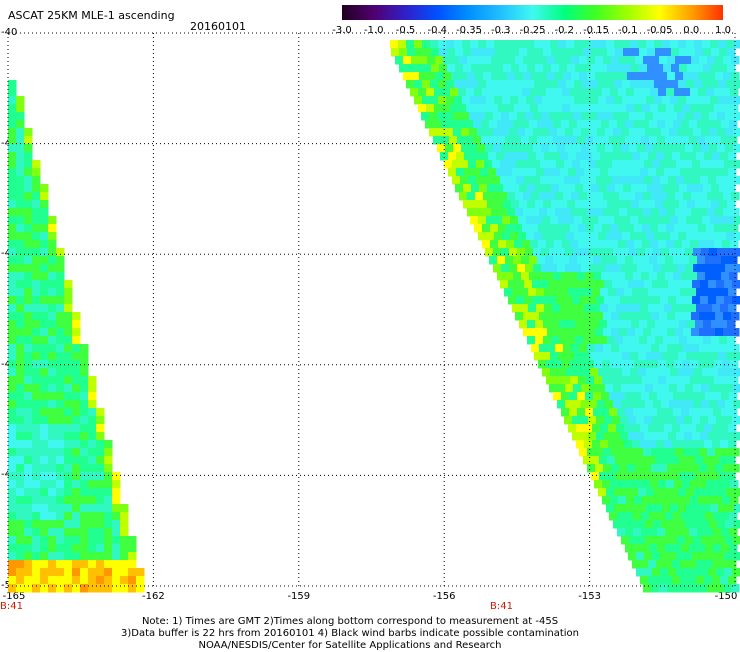  What do you see at coordinates (373, 30) in the screenshot?
I see `colorbar-tick-label: -1.0` at bounding box center [373, 30].